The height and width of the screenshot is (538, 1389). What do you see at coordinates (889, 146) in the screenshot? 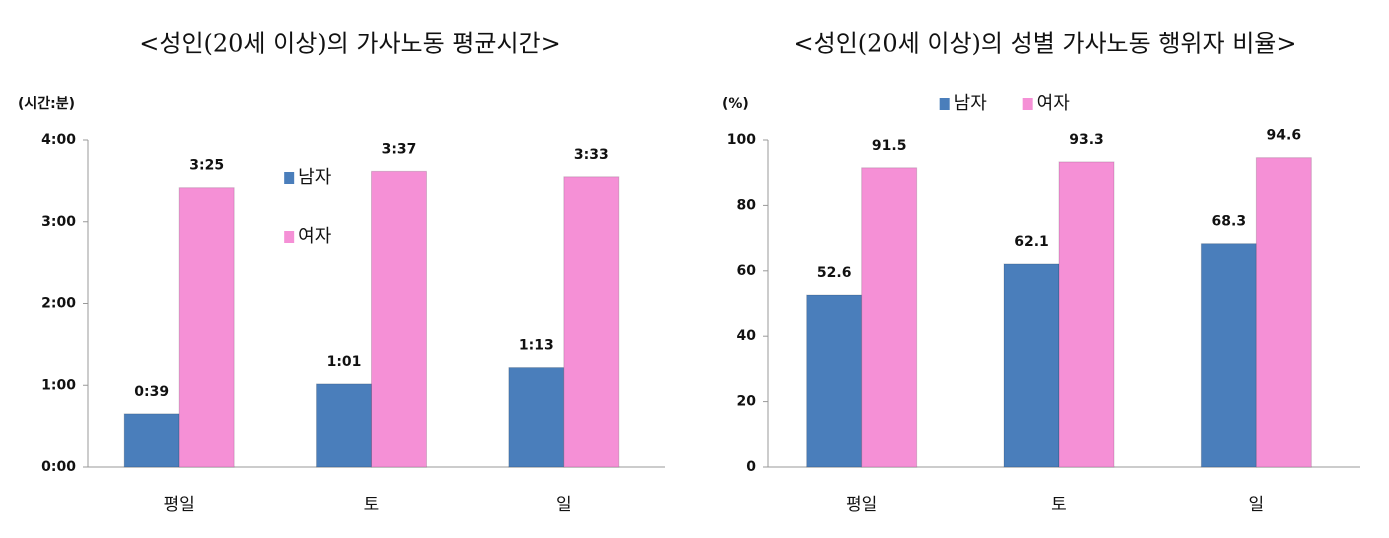
I see `data-label: 91.5` at bounding box center [889, 146].